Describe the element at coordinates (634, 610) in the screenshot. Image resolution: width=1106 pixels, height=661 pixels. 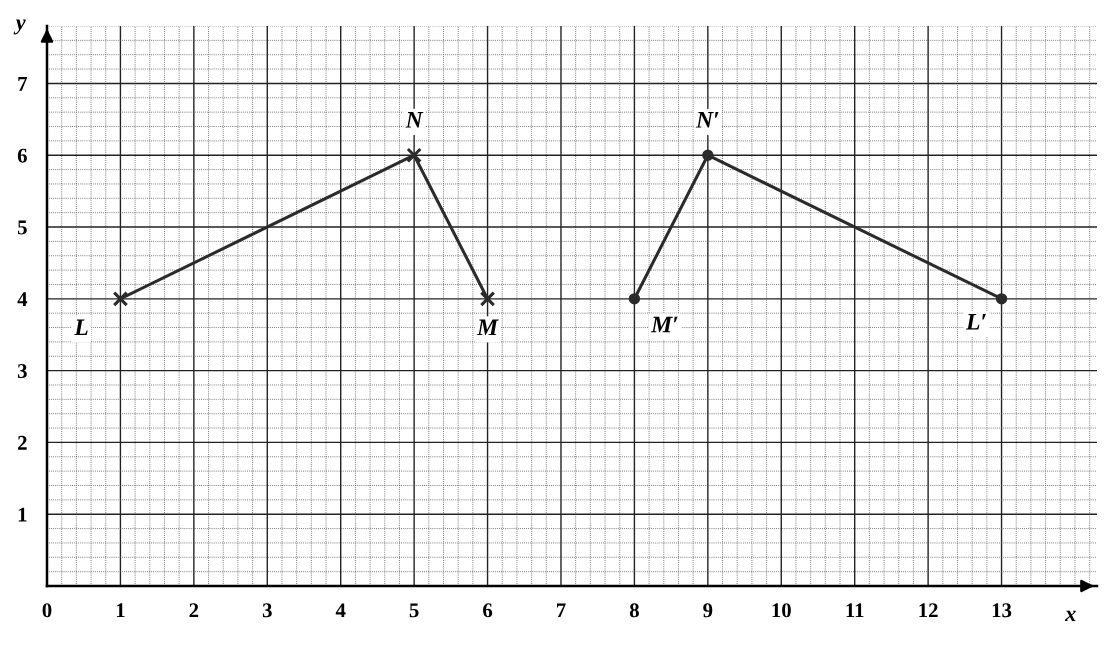
I see `x-tick-label: 8` at that location.